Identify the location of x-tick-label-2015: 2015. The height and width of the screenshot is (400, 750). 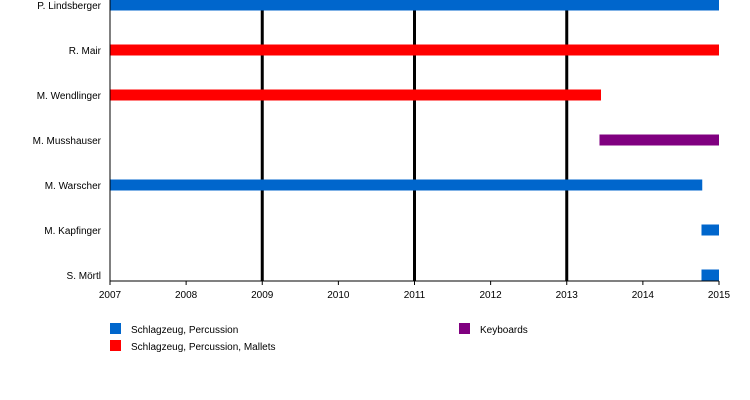
(719, 295).